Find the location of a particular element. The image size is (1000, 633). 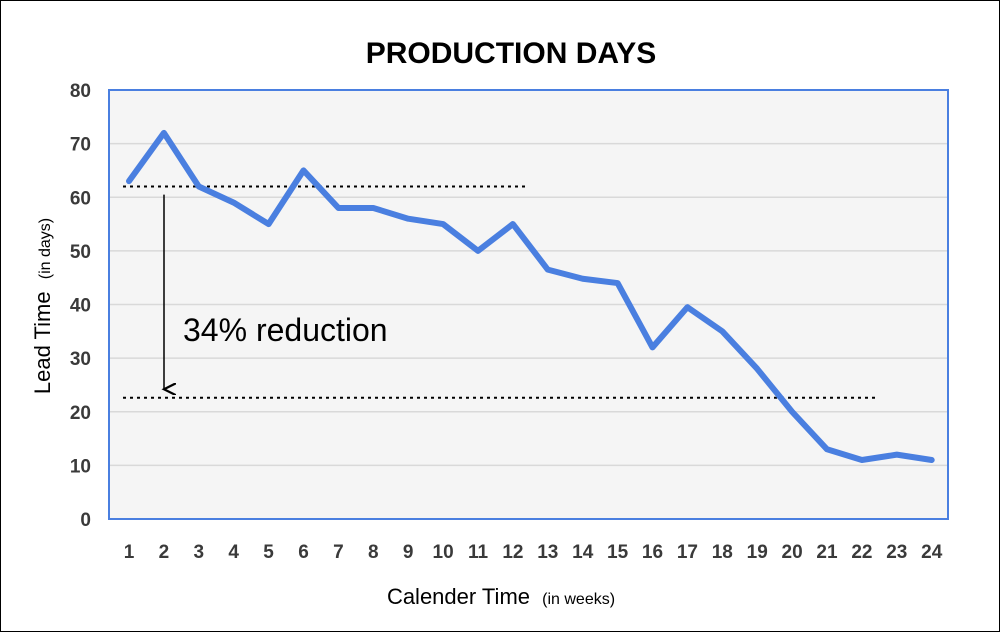

y-tick-label: 60 is located at coordinates (80, 198).